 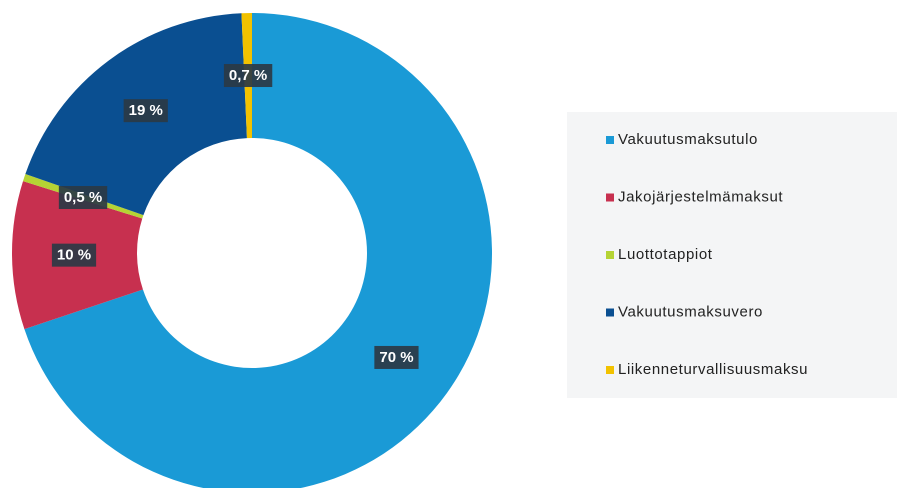 I want to click on legend-label: Vakuutusmaksutulo, so click(x=688, y=139).